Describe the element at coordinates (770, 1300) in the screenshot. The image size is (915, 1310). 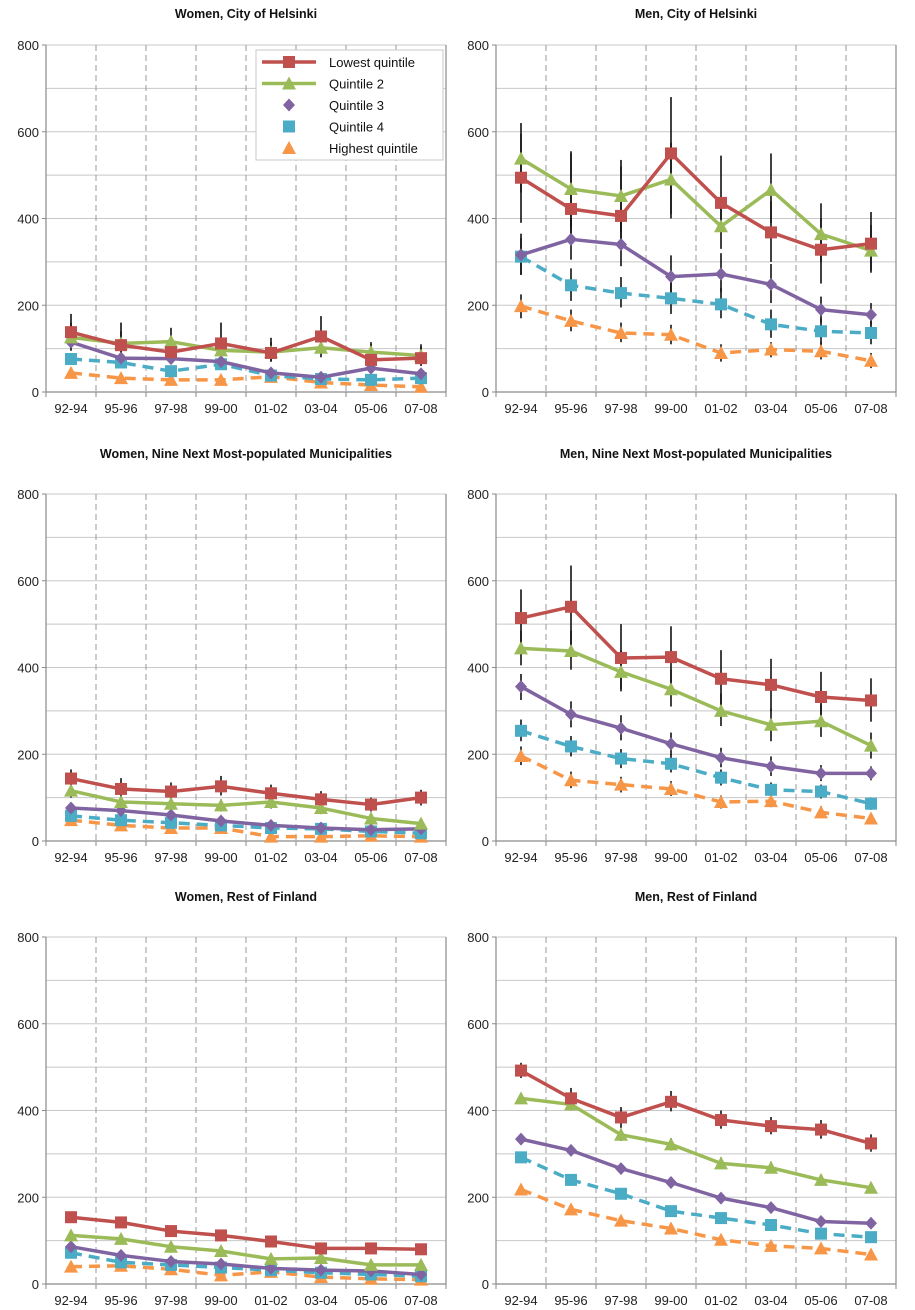
I see `x-tick-label: 03-04` at that location.